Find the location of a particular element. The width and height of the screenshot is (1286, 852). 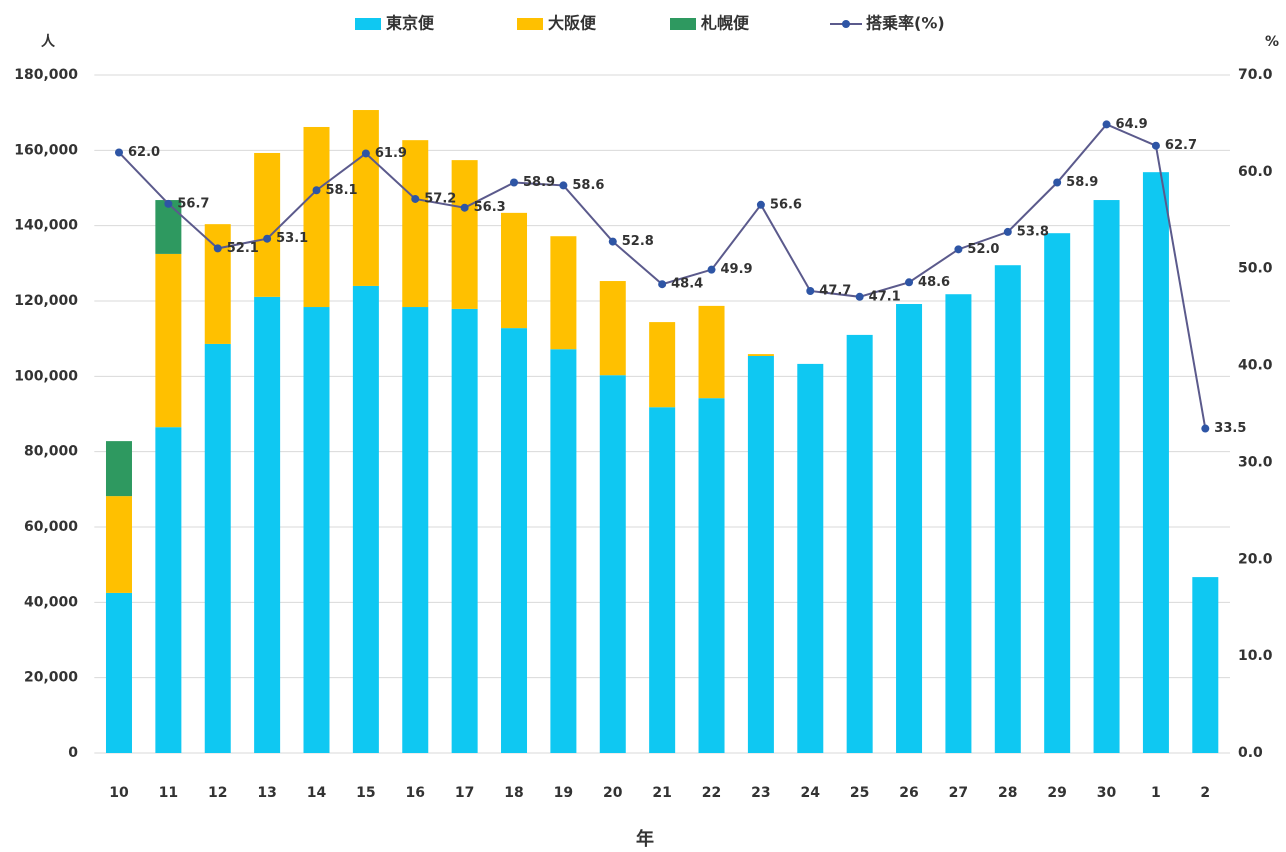

data-label: 58.6 is located at coordinates (588, 185).